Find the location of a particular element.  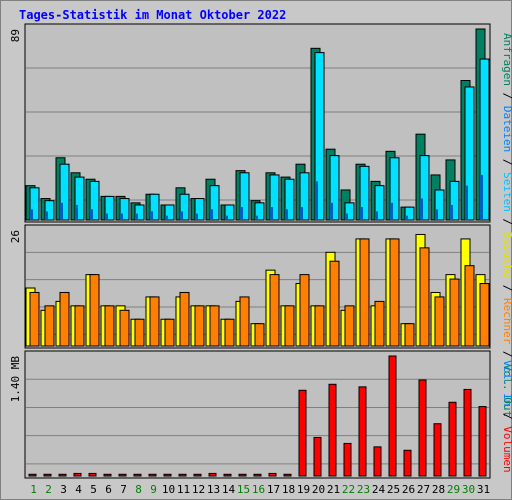

x-tick-label: 2 is located at coordinates (48, 489).